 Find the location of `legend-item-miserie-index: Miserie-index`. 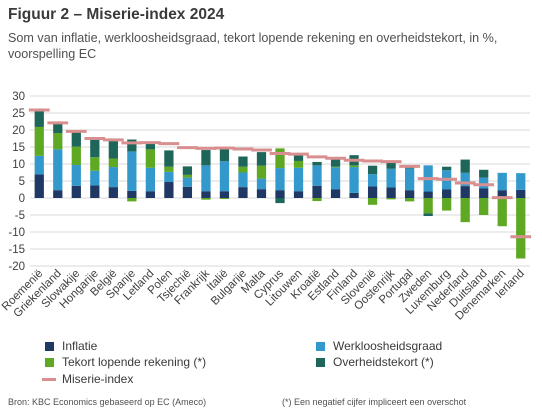

legend-item-miserie-index: Miserie-index is located at coordinates (87, 379).